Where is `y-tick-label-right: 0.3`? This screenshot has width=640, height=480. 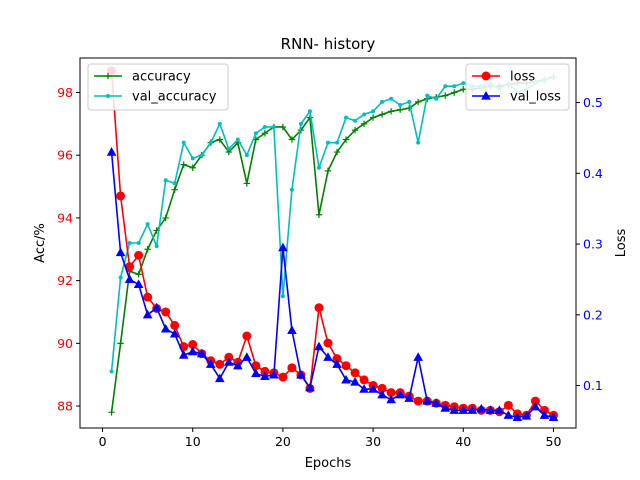 y-tick-label-right: 0.3 is located at coordinates (593, 244).